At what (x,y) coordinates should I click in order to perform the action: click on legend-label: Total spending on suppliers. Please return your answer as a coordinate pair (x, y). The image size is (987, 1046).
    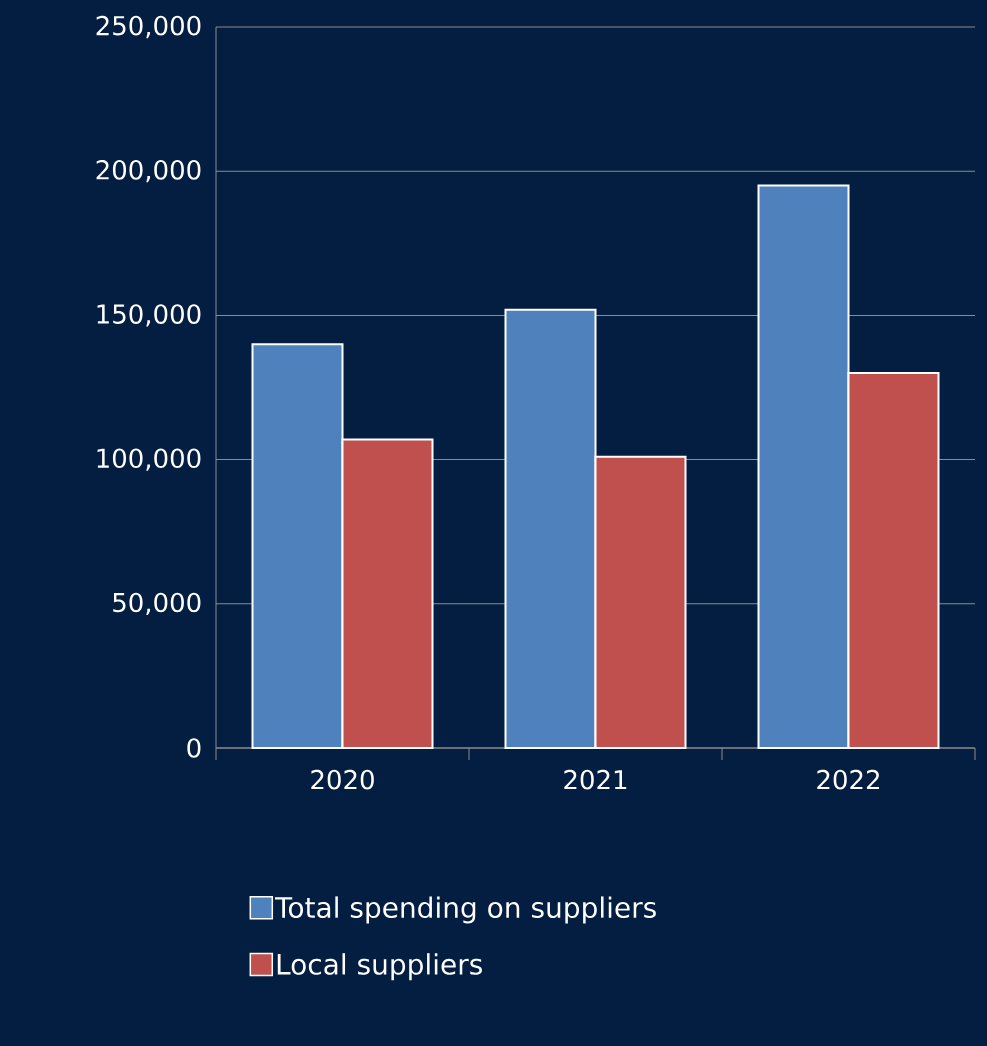
    Looking at the image, I should click on (465, 910).